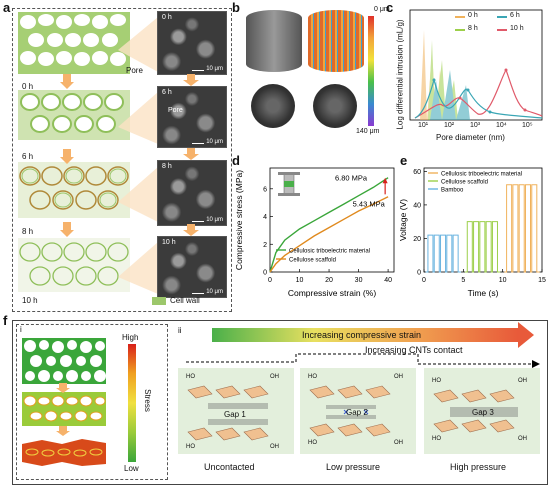  I want to click on oh-label-2: OH, so click(398, 377).